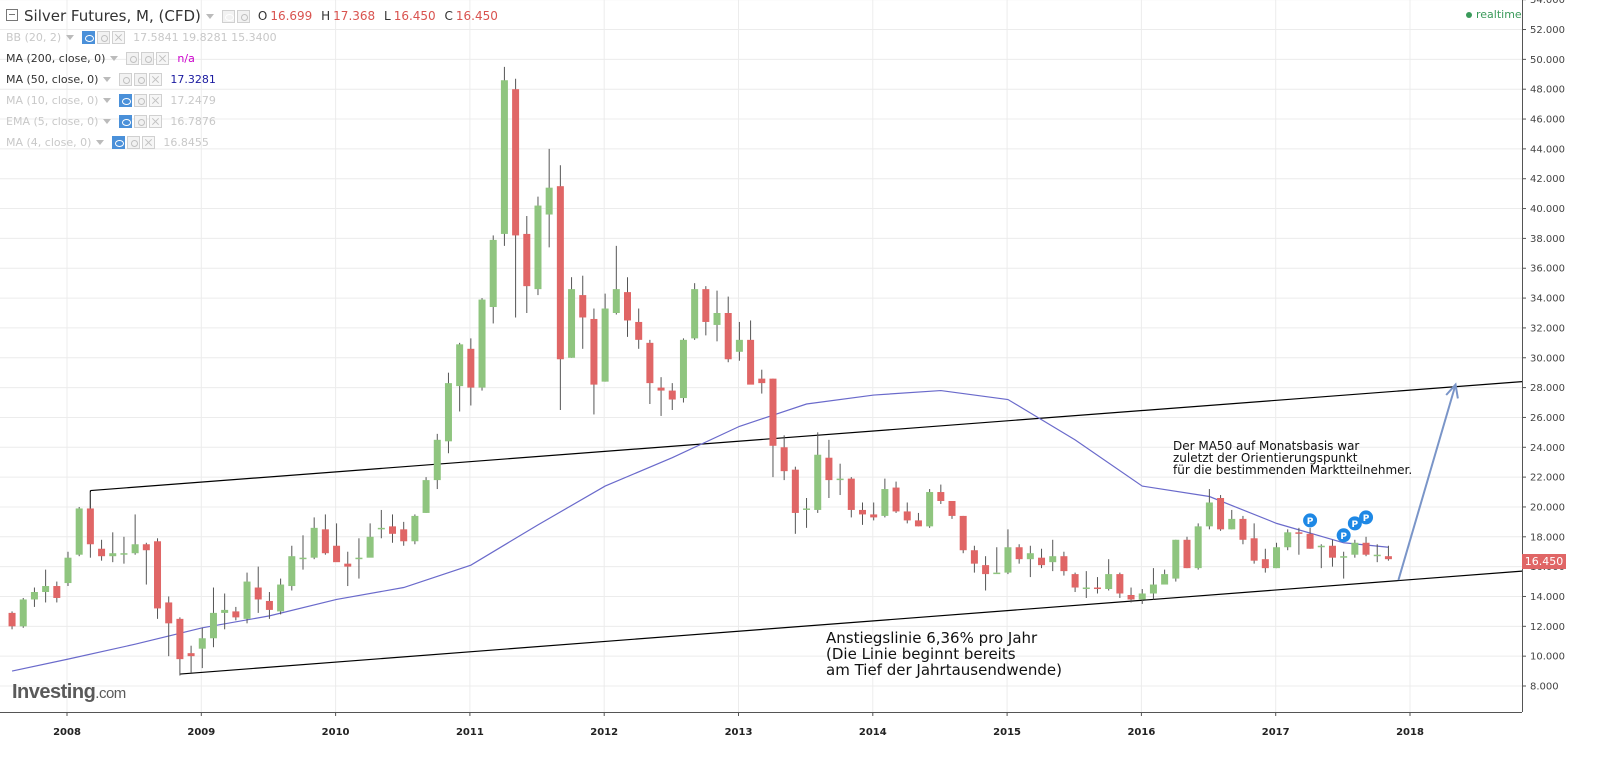  What do you see at coordinates (52, 79) in the screenshot?
I see `indicator-label: MA (50, close, 0)` at bounding box center [52, 79].